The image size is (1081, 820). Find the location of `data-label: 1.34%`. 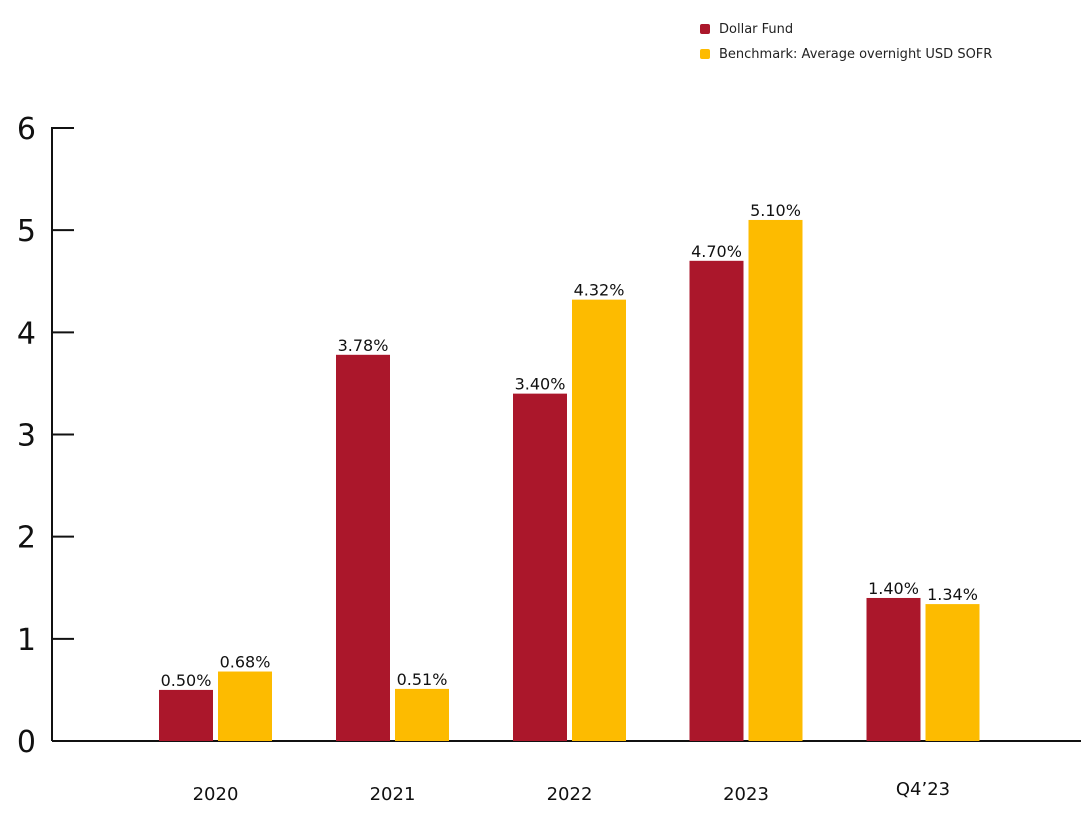

data-label: 1.34% is located at coordinates (952, 594).